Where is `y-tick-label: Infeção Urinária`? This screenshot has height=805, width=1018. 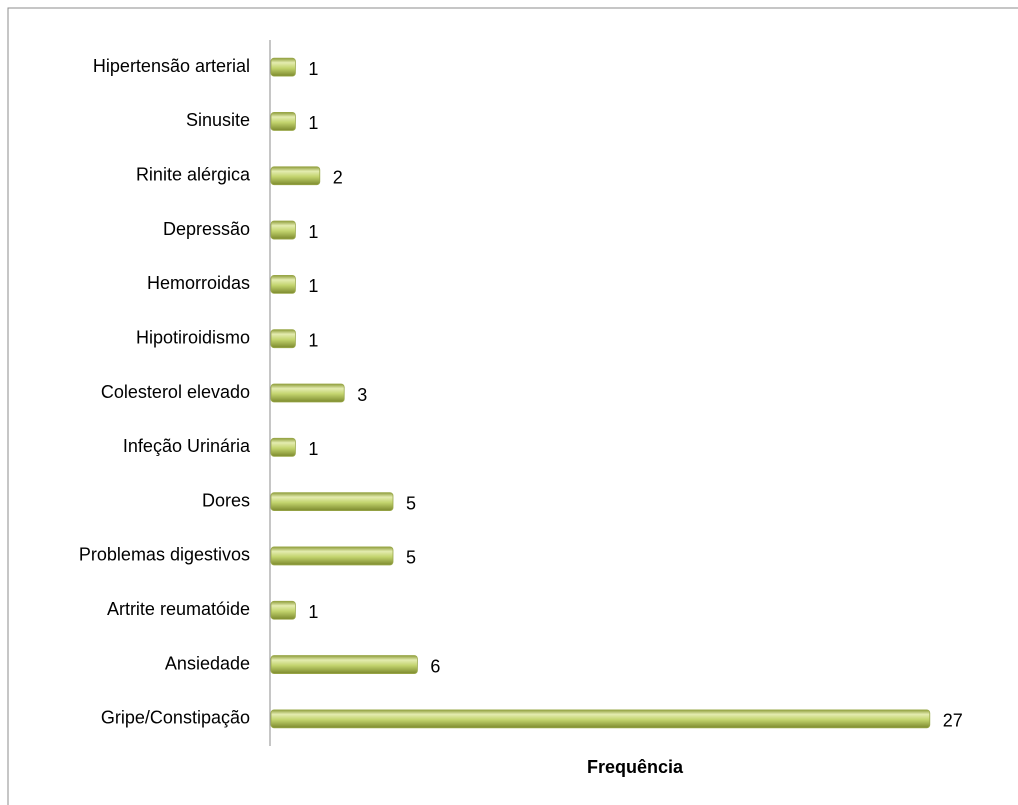
y-tick-label: Infeção Urinária is located at coordinates (187, 446).